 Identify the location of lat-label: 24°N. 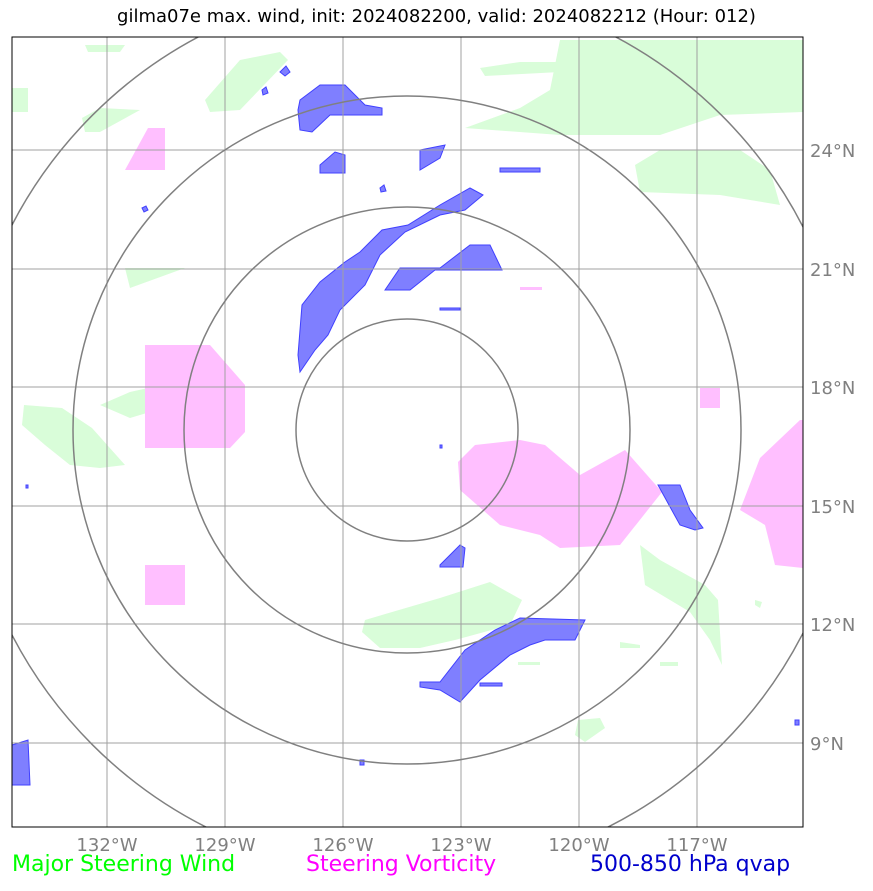
(832, 151).